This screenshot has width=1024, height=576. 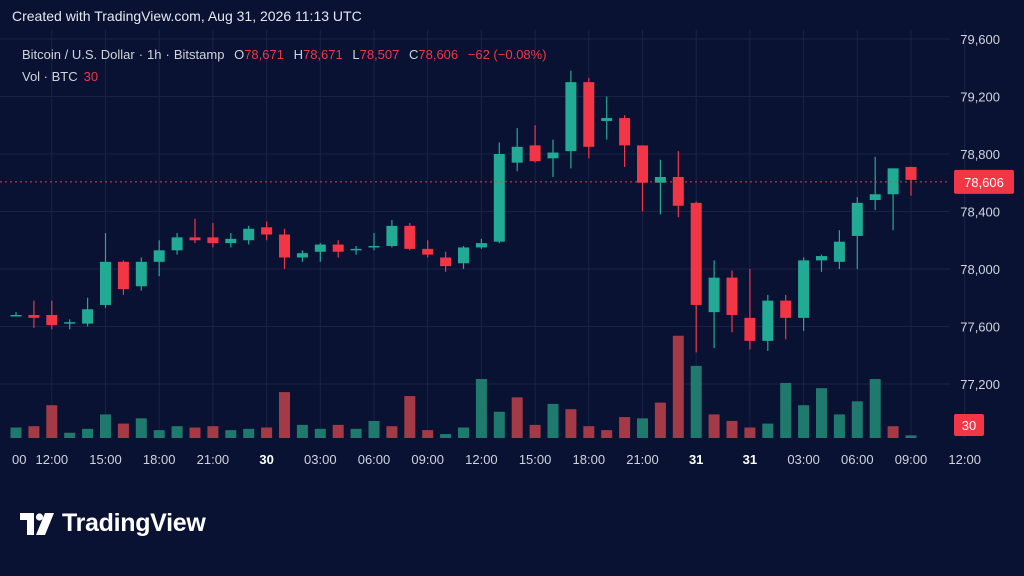 I want to click on volume-label: Vol · BTC, so click(x=50, y=76).